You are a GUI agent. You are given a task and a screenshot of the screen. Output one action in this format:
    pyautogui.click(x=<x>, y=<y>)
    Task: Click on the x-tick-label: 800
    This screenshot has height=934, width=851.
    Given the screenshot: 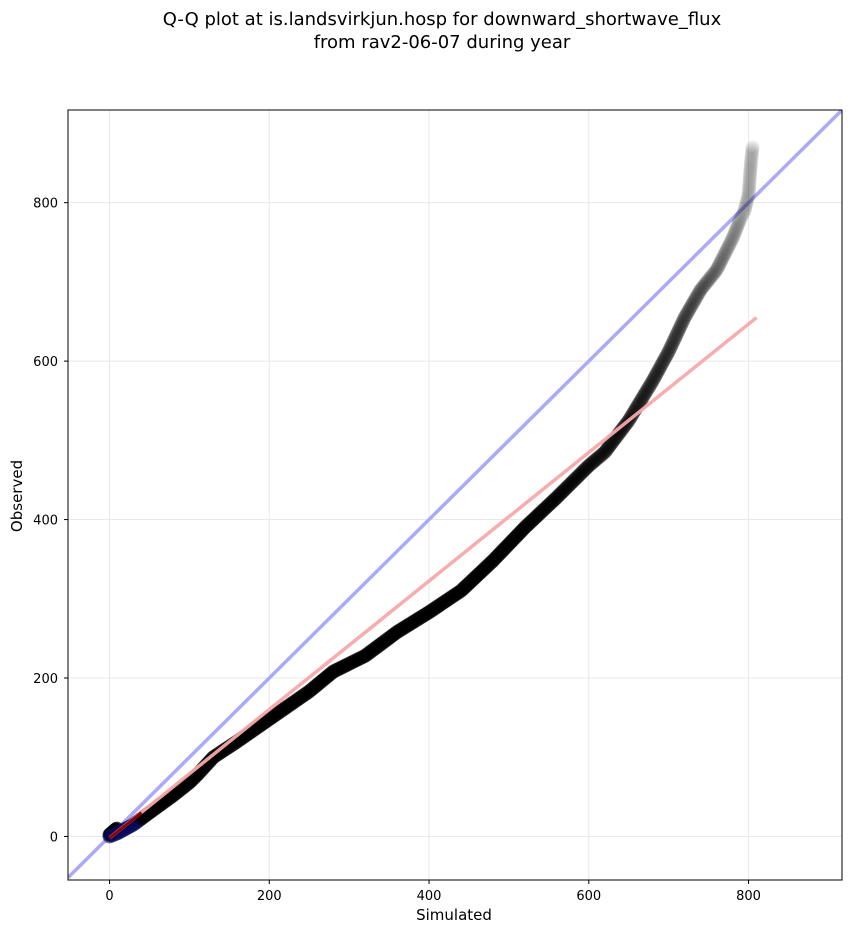 What is the action you would take?
    pyautogui.click(x=748, y=896)
    